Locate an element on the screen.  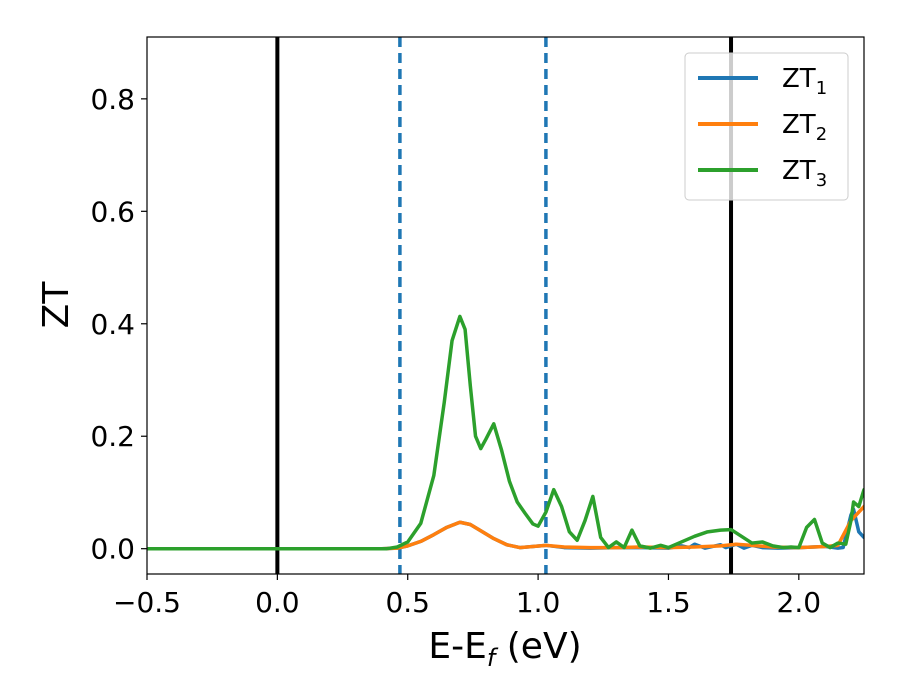
legend: ZT1 ZT2 ZT3 is located at coordinates (766, 126).